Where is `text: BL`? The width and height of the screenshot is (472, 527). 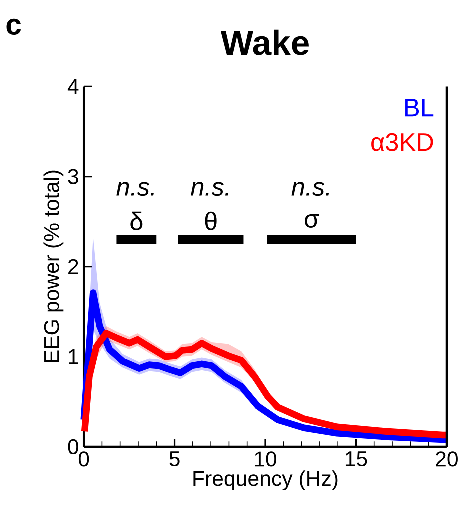
text: BL is located at coordinates (419, 108).